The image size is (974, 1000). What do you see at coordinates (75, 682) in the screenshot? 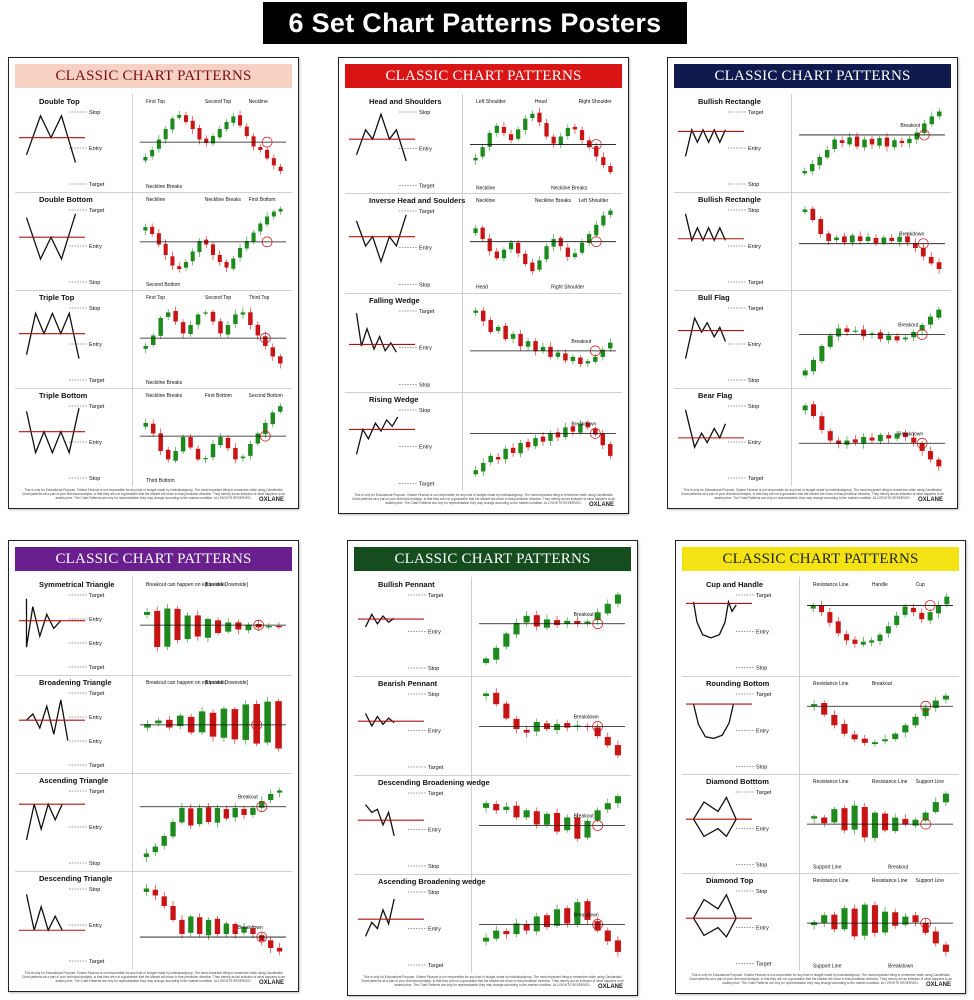
I see `pattern-name: Broadening Triangle` at bounding box center [75, 682].